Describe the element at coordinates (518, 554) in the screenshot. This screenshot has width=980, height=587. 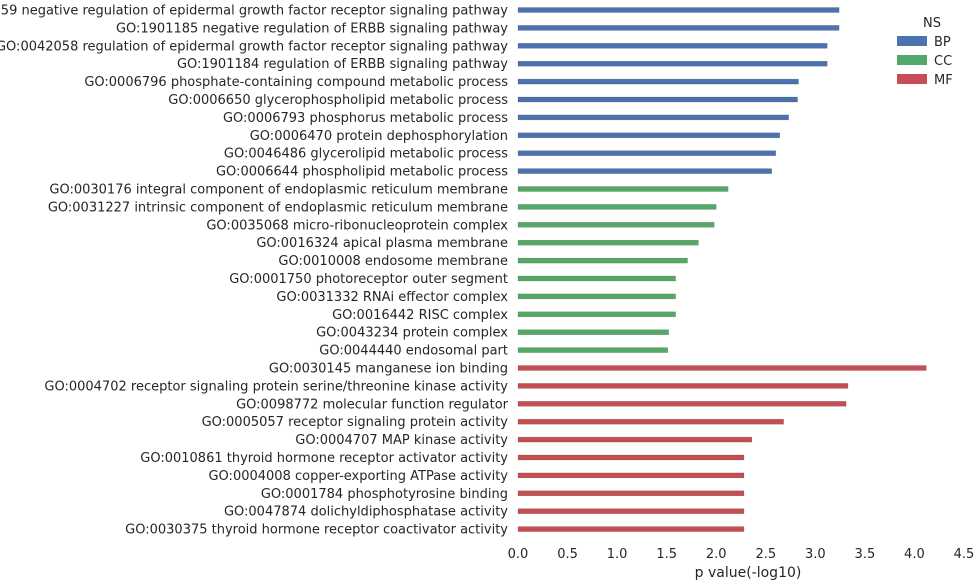
I see `x-tick-label: 0.0` at that location.